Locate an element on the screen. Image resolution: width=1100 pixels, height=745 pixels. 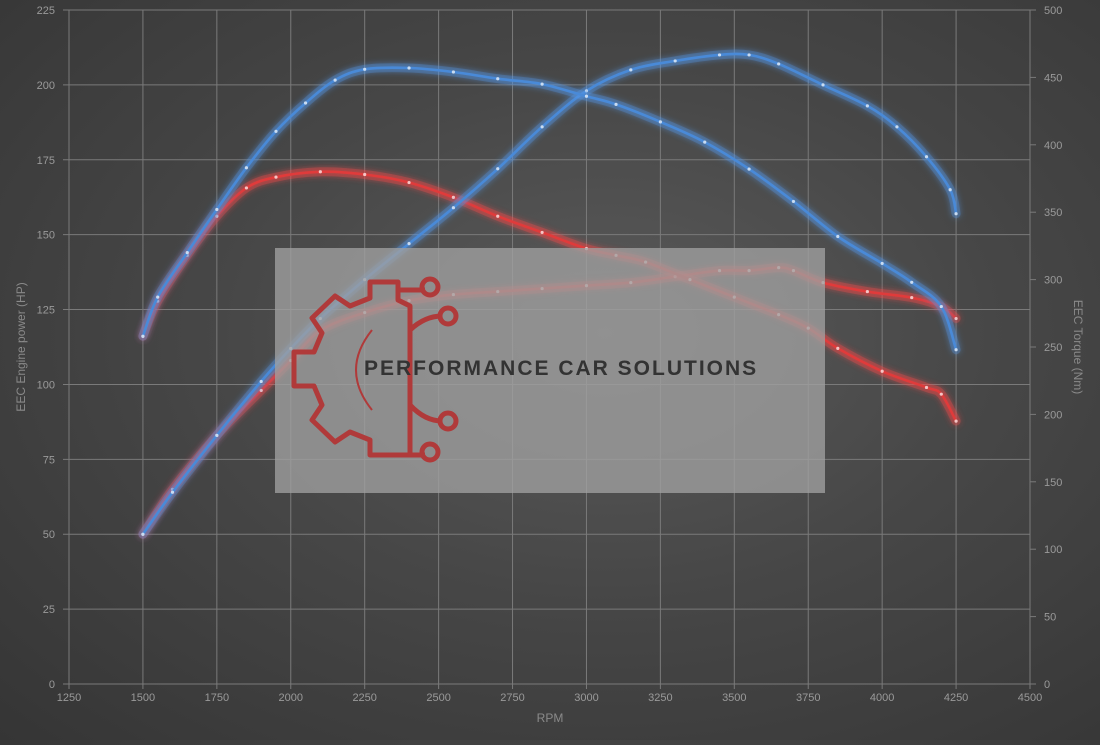
x-tick-label: 3250 is located at coordinates (660, 698).